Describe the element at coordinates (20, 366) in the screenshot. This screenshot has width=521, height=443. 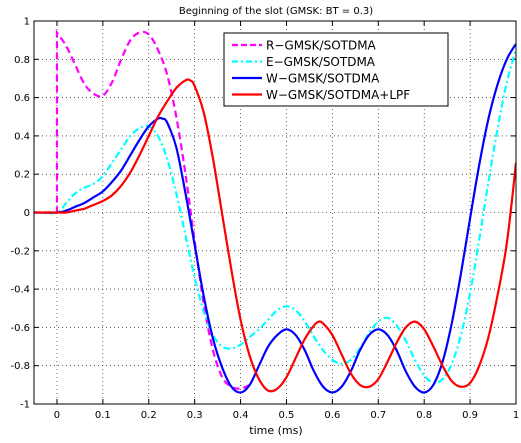
I see `y-tick-label: -0.8` at that location.